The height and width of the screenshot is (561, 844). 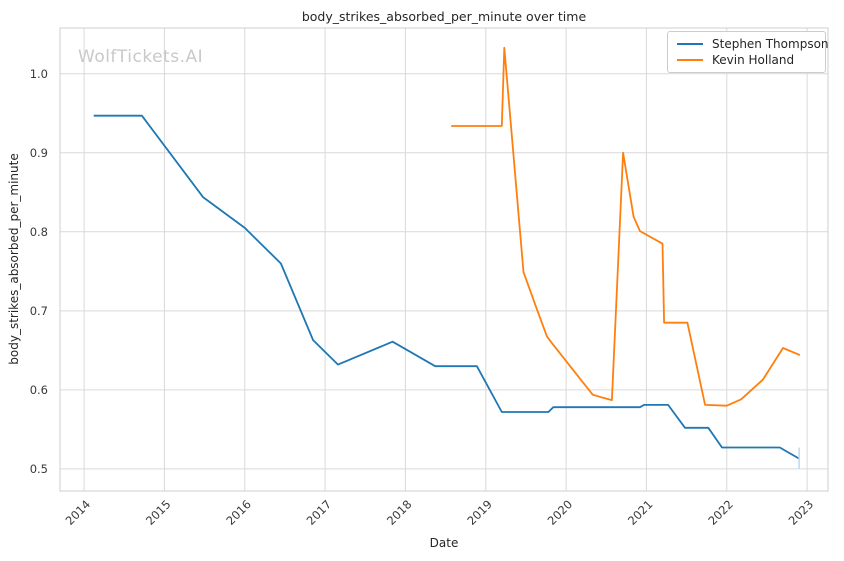 I want to click on y-tick-label: 0.7, so click(x=39, y=311).